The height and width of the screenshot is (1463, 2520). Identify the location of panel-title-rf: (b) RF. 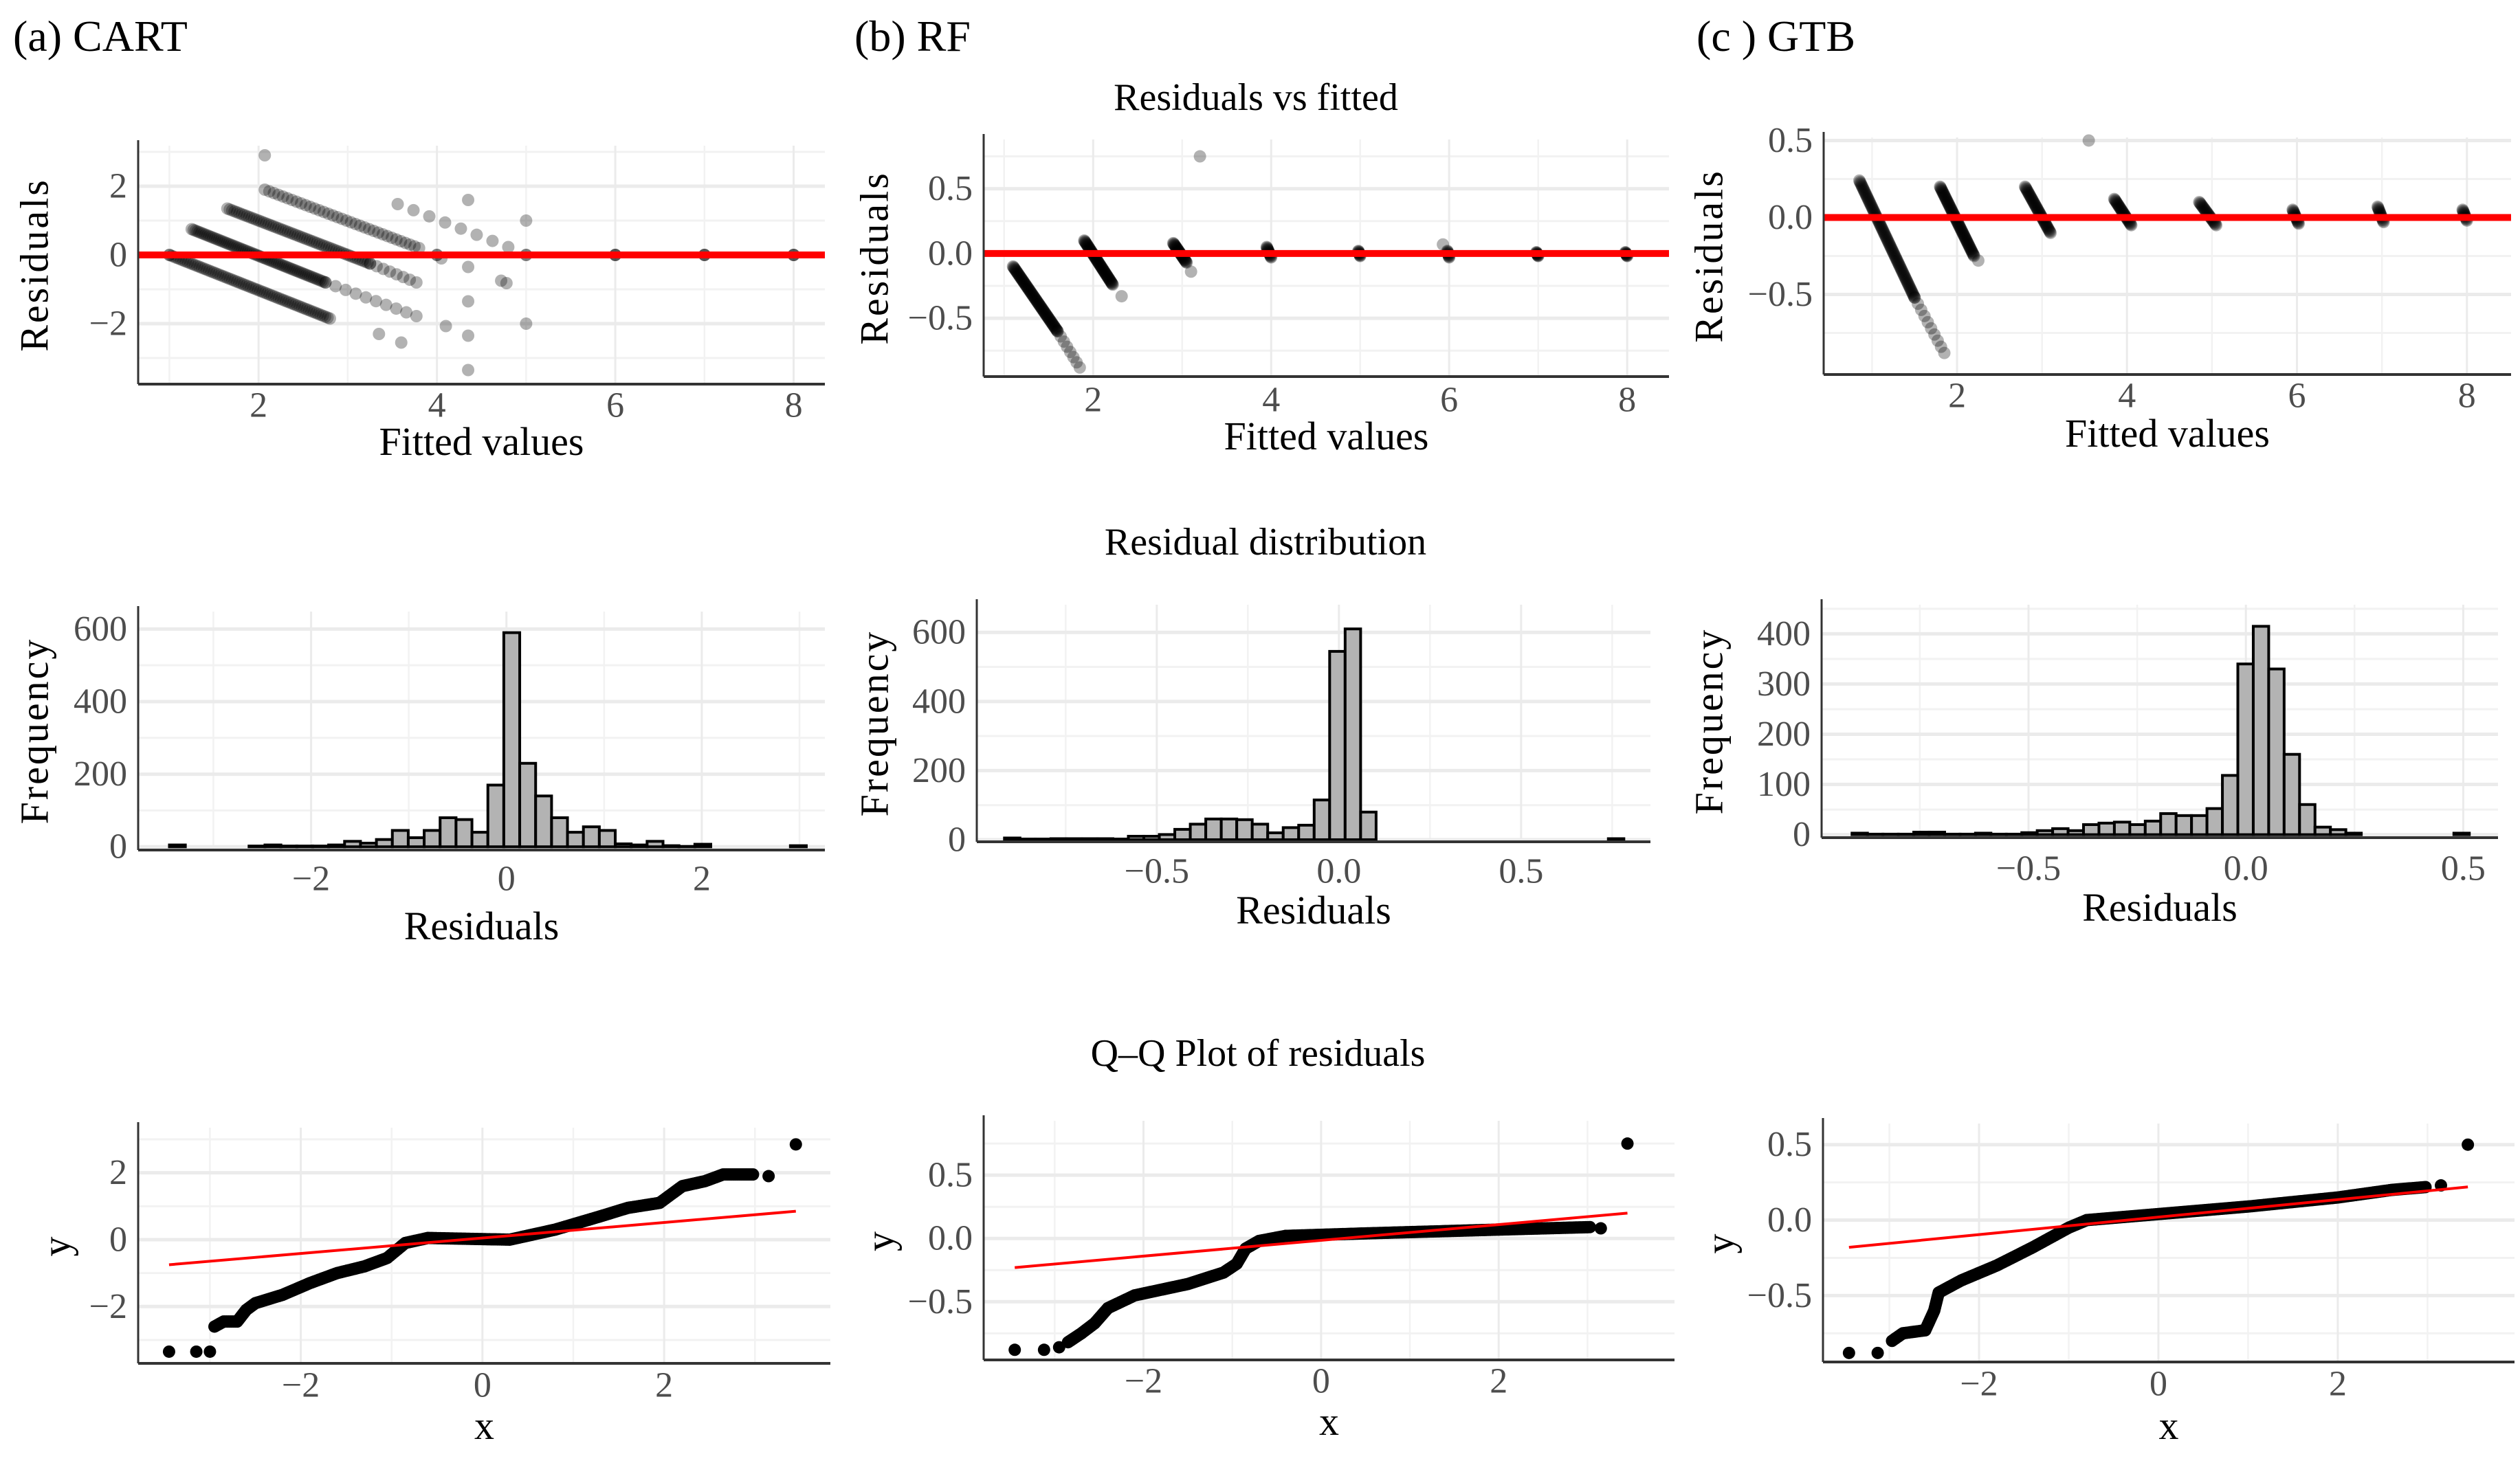
(912, 36).